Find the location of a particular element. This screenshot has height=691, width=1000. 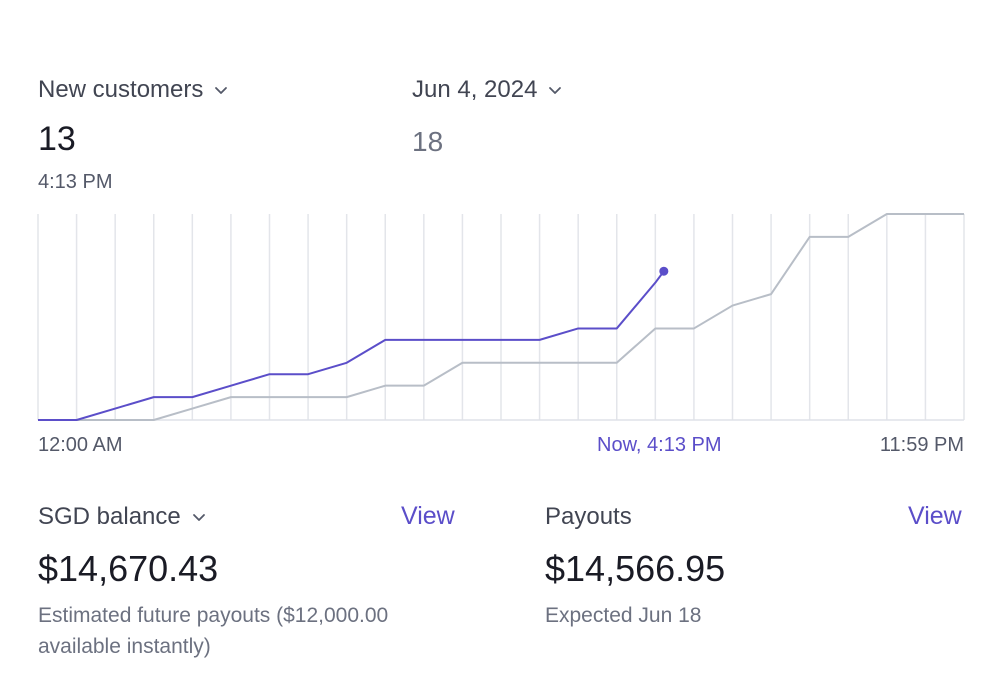

compare-date-selector: Jun 4, 2024 is located at coordinates (487, 90).